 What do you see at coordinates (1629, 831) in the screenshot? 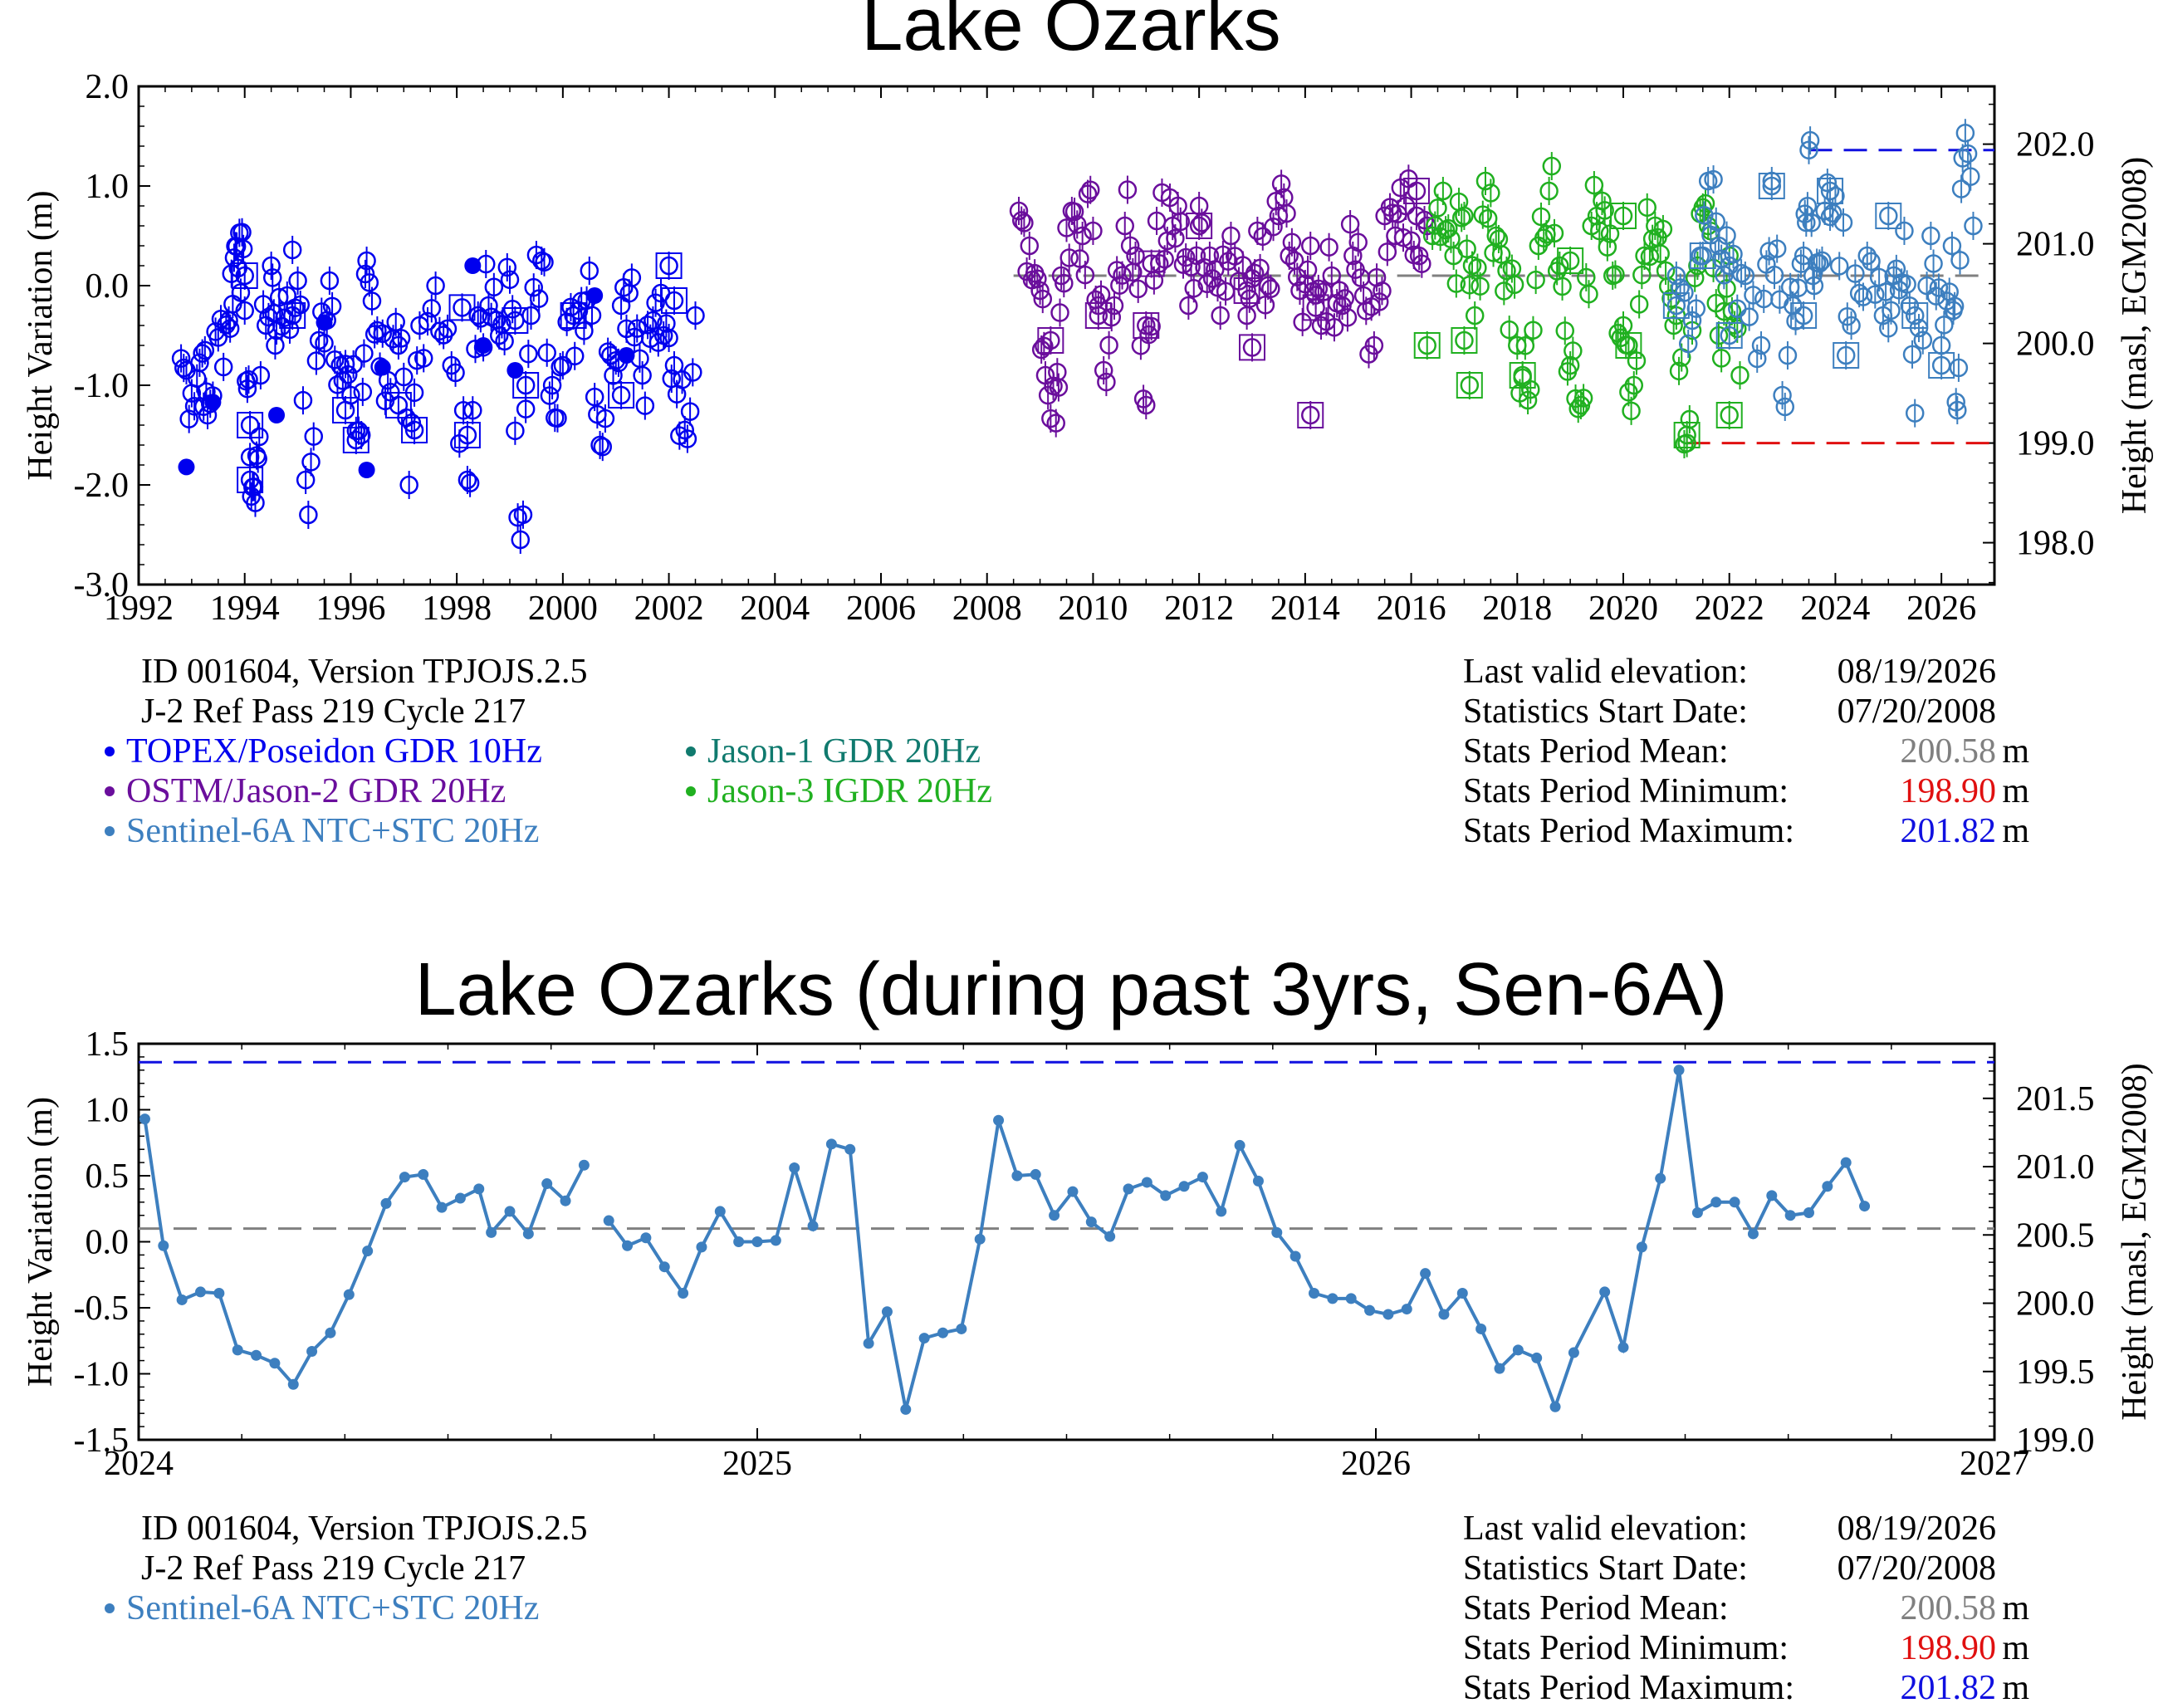
I see `stat-label: Stats Period Maximum:` at bounding box center [1629, 831].